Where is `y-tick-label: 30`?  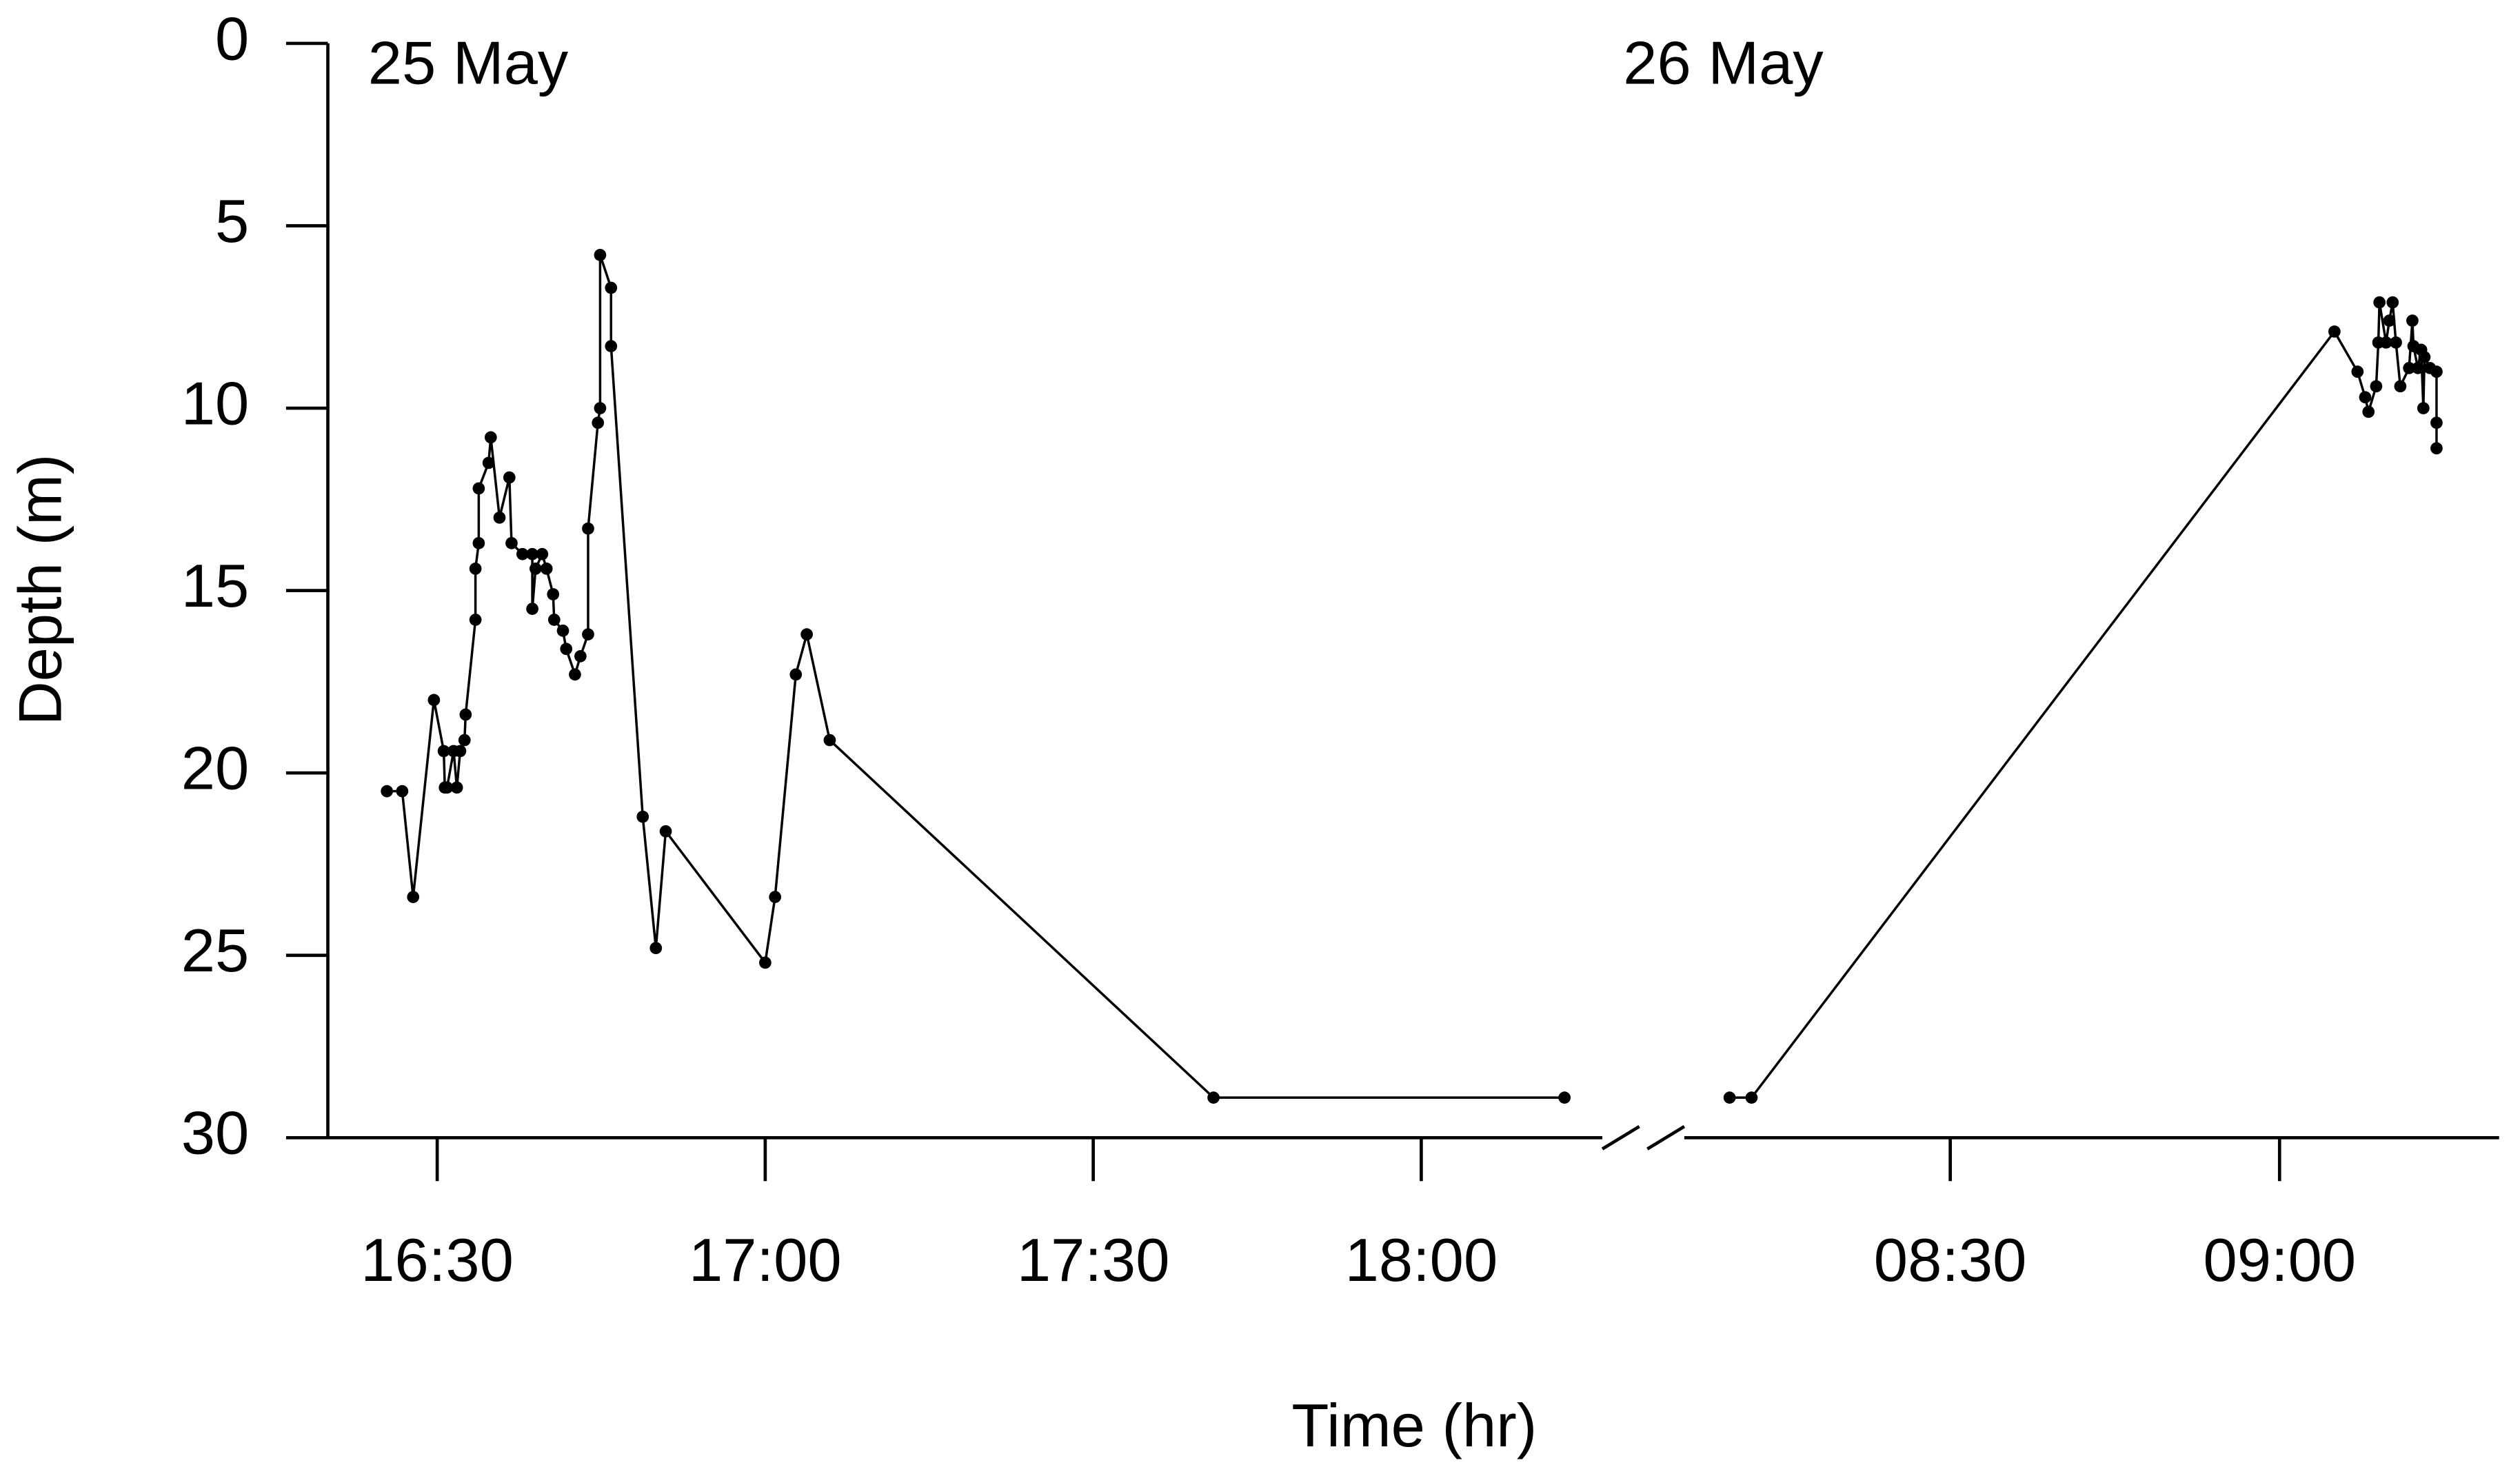 y-tick-label: 30 is located at coordinates (215, 1133).